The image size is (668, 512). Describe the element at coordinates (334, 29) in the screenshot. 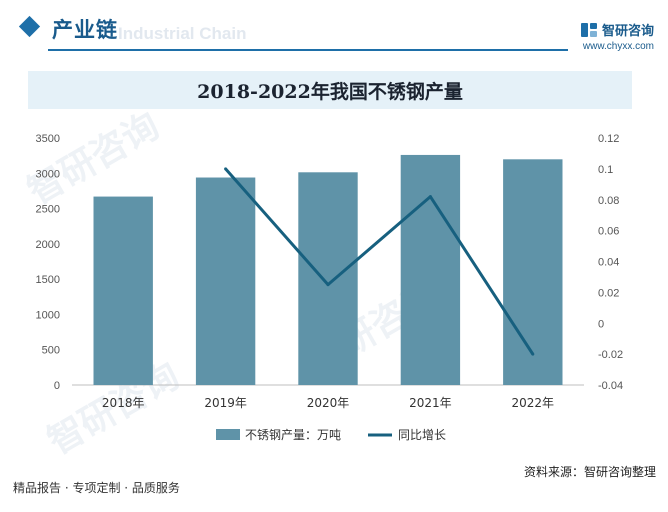

I see `page-header: Industrial Chain 产业链 智研咨询 www.chyxx.com` at that location.